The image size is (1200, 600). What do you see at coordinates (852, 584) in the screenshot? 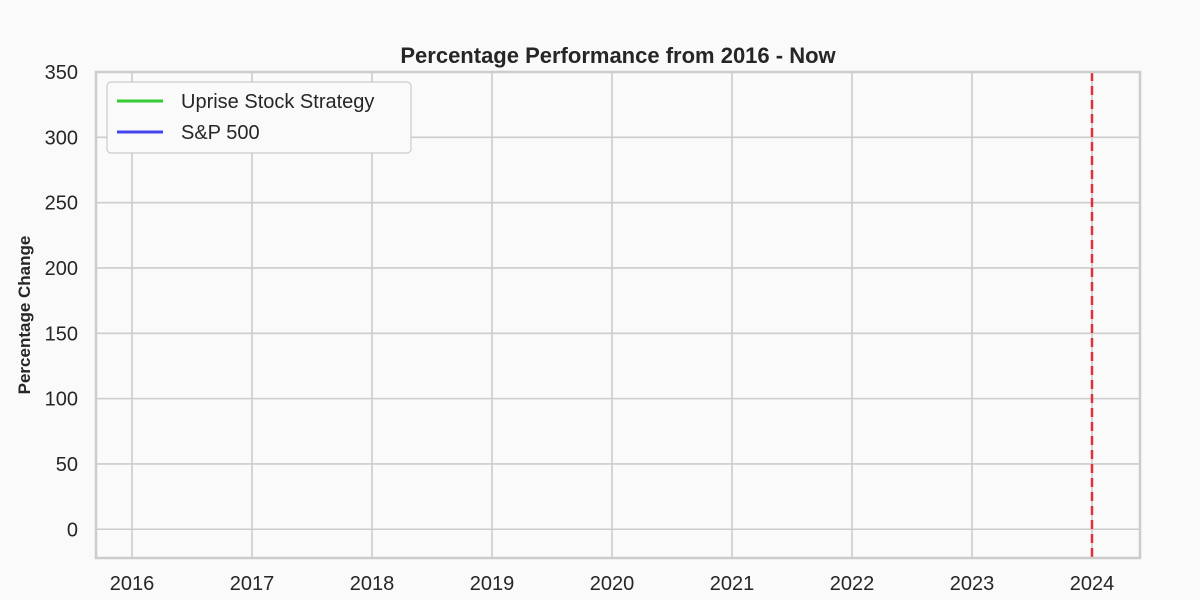
I see `x-tick-label: 2022` at bounding box center [852, 584].